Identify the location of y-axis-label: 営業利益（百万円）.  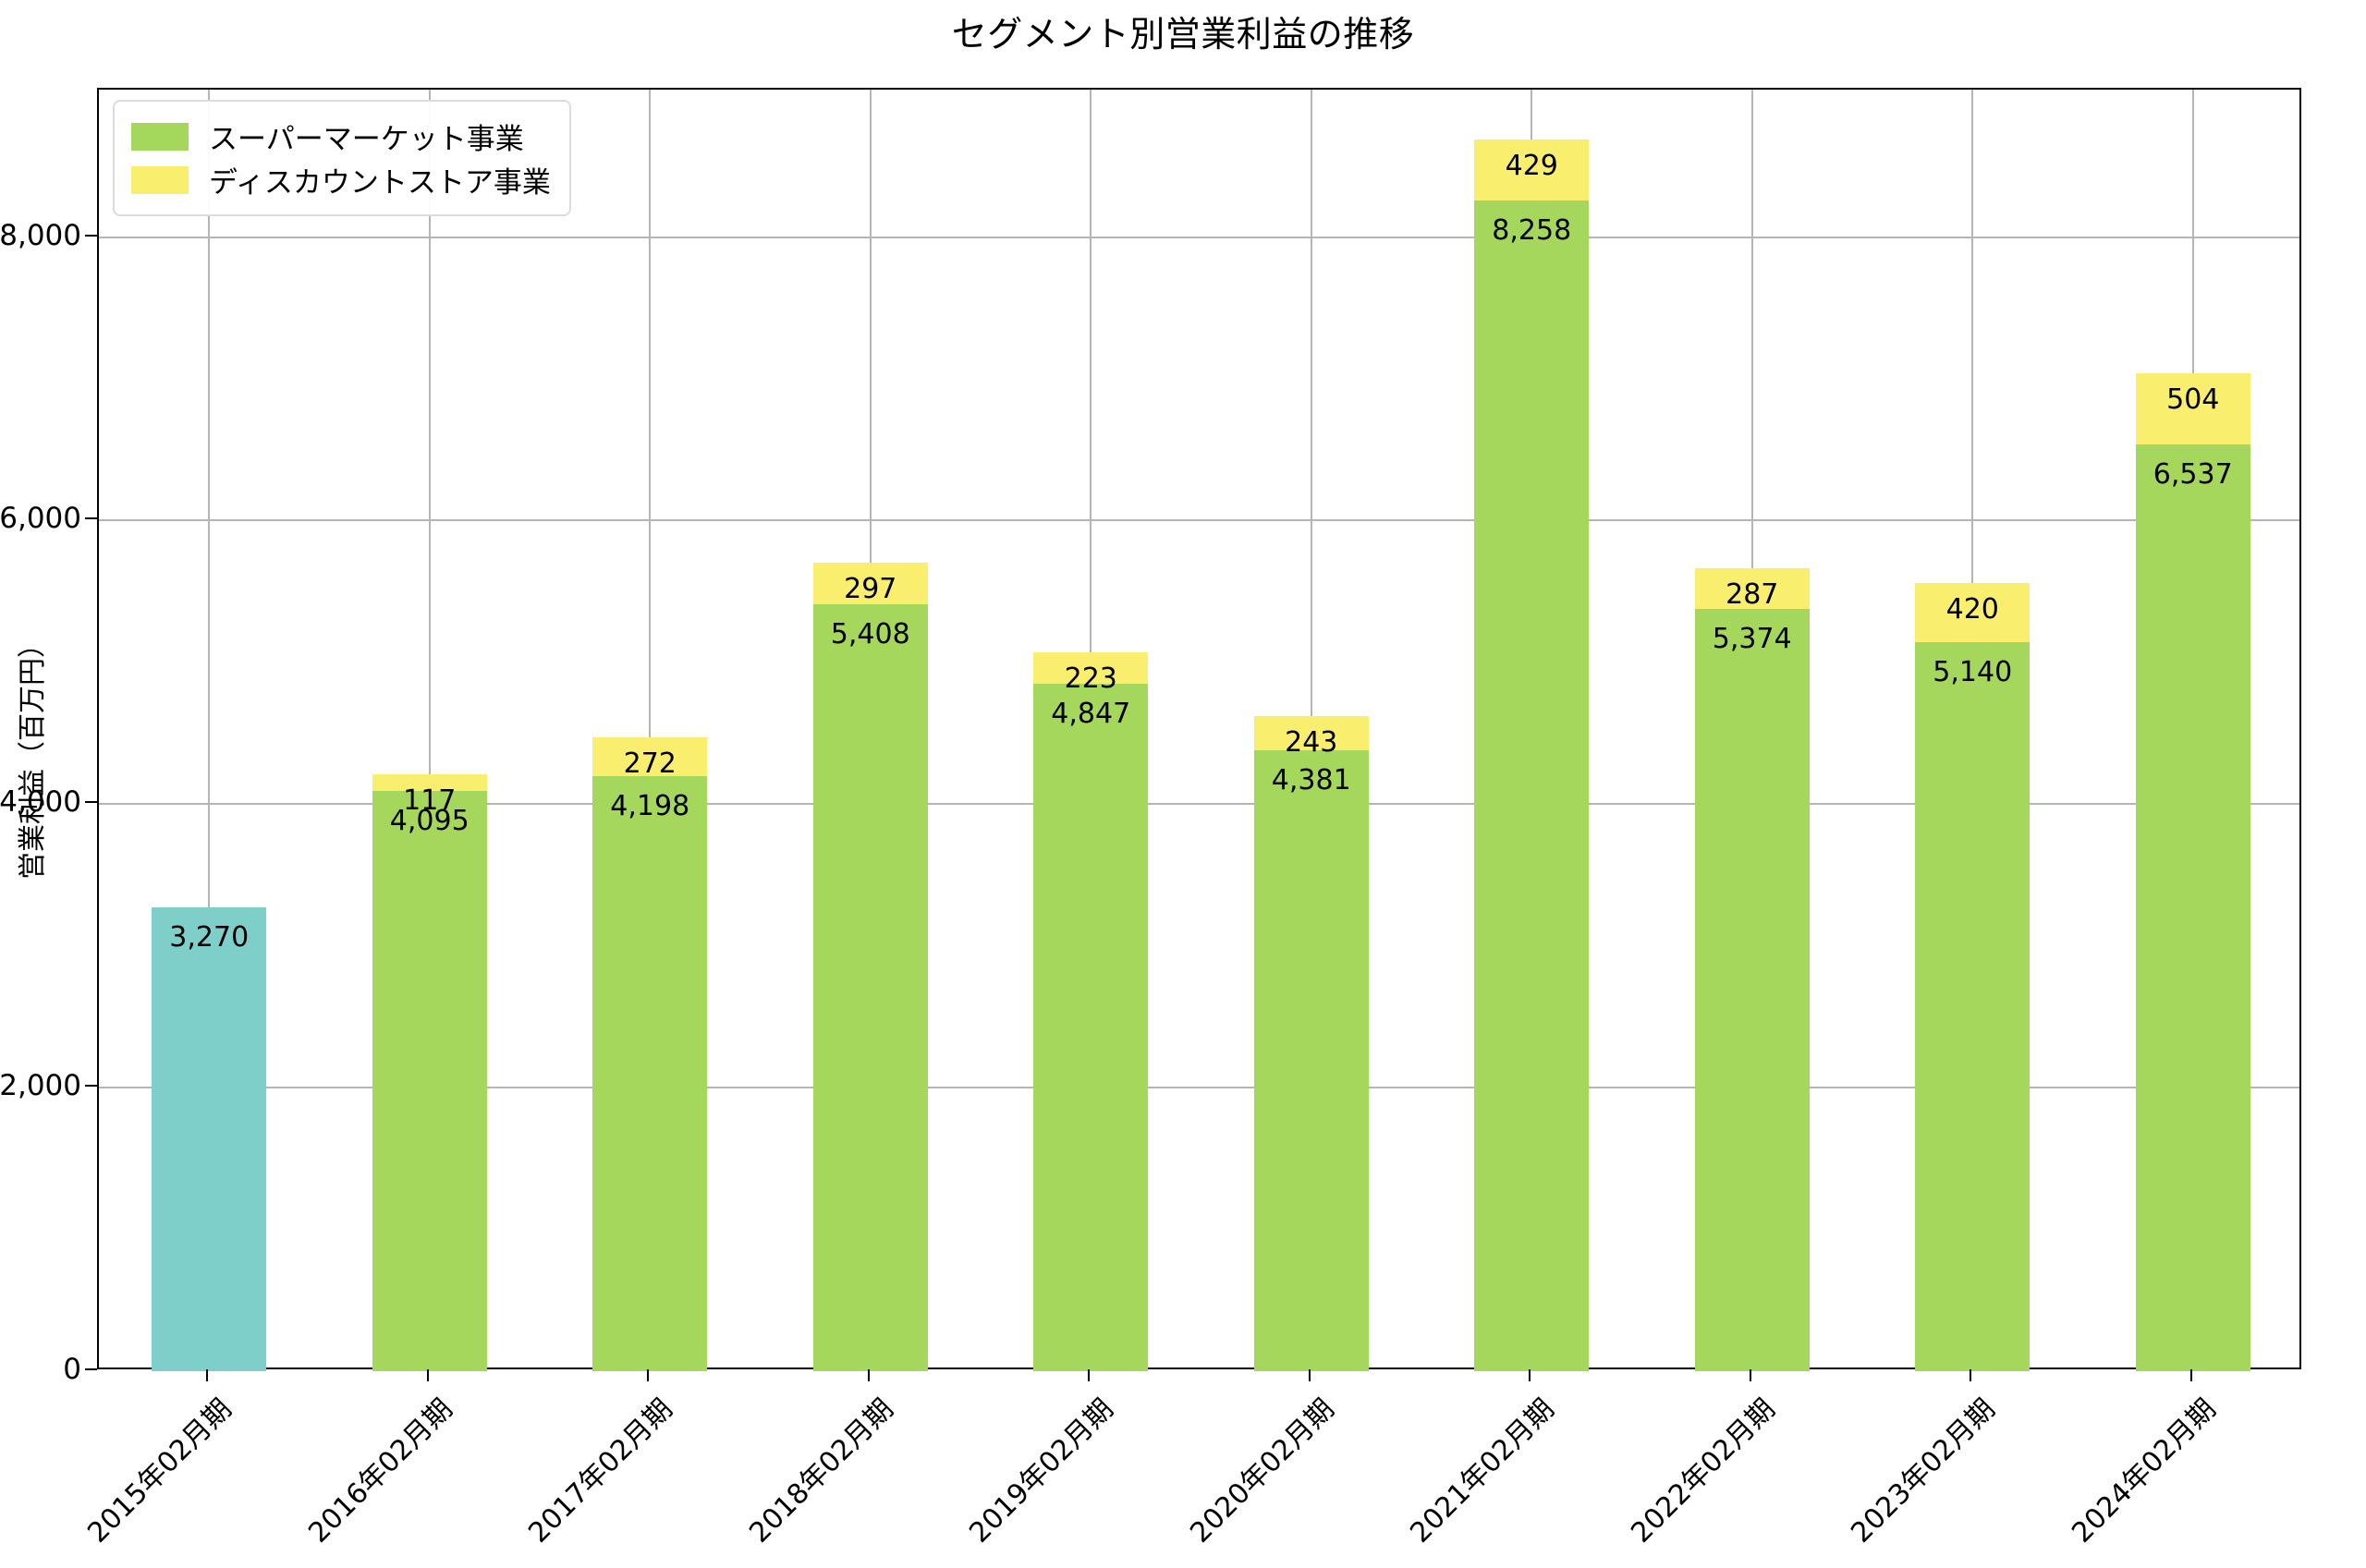
(33, 755).